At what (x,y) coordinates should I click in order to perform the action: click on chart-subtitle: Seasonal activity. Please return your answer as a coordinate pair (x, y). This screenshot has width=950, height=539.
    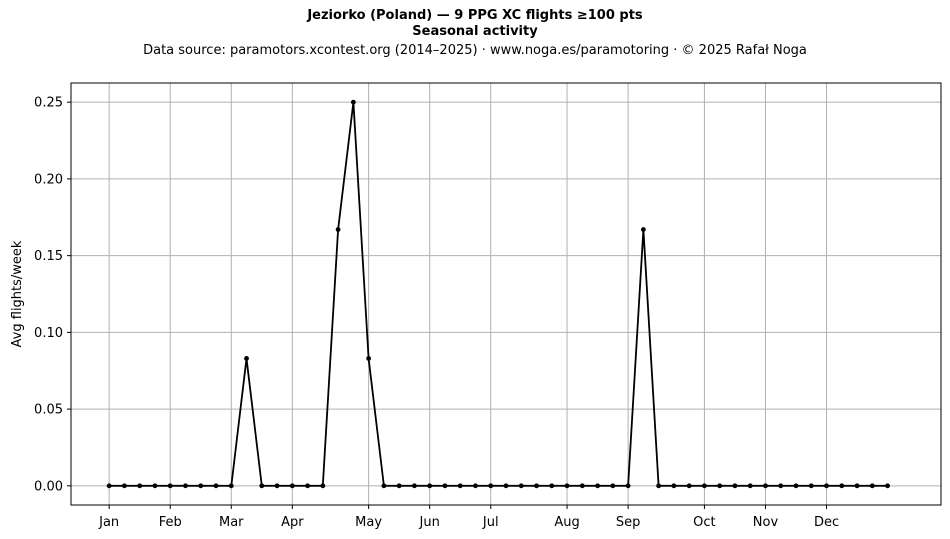
    Looking at the image, I should click on (475, 31).